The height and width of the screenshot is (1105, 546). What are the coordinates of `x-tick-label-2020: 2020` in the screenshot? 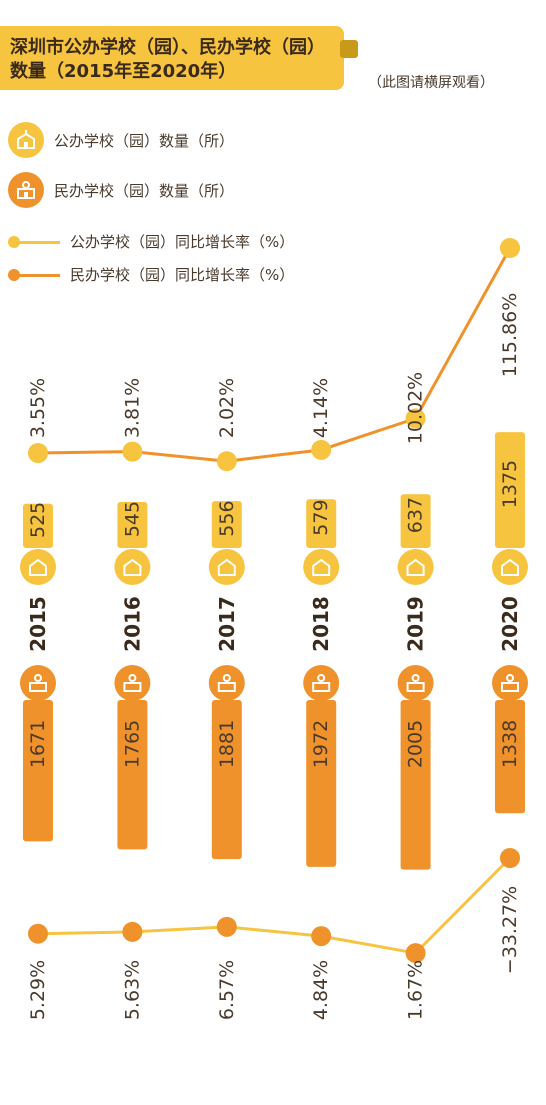 It's located at (510, 624).